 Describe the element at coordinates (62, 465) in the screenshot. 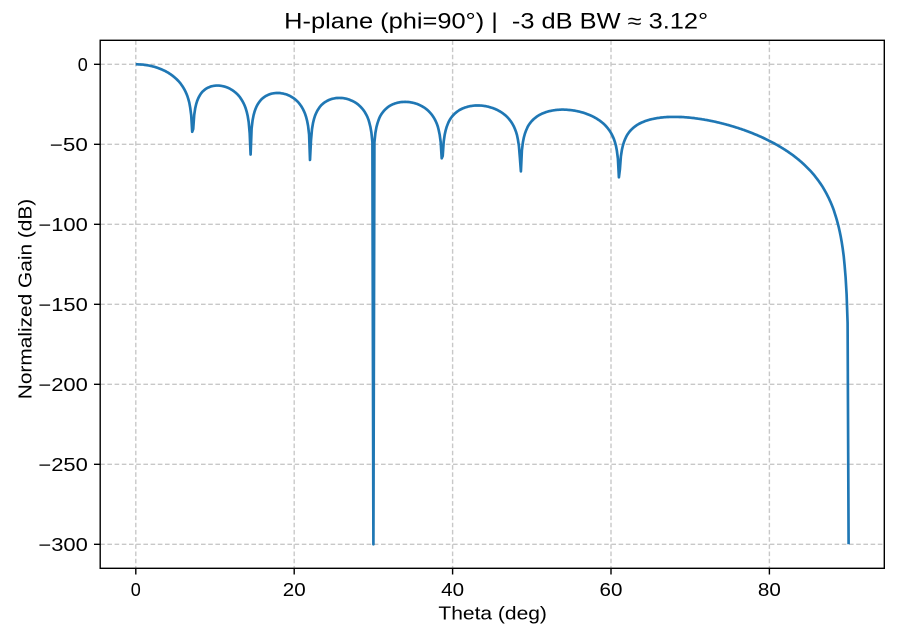

I see `svg-text: −250` at that location.